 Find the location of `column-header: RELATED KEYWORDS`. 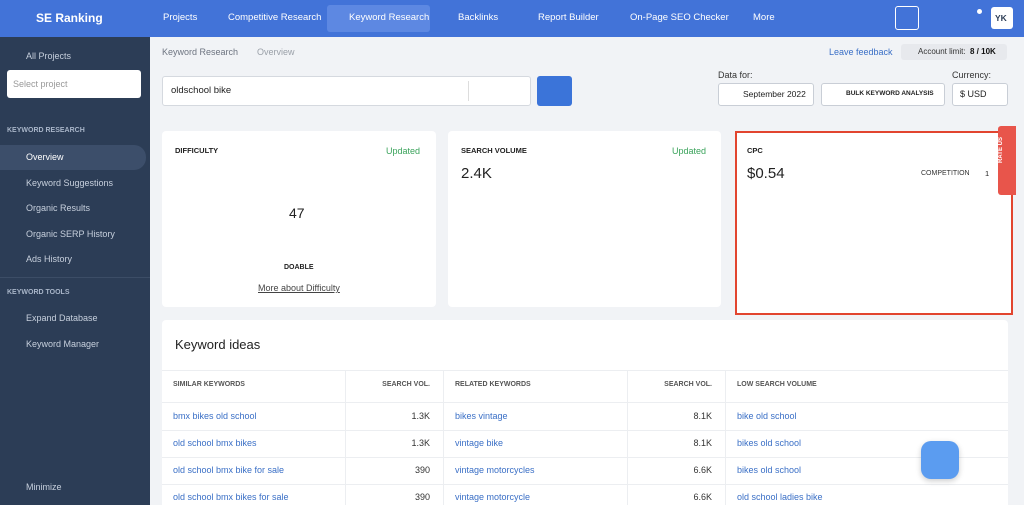

column-header: RELATED KEYWORDS is located at coordinates (493, 384).